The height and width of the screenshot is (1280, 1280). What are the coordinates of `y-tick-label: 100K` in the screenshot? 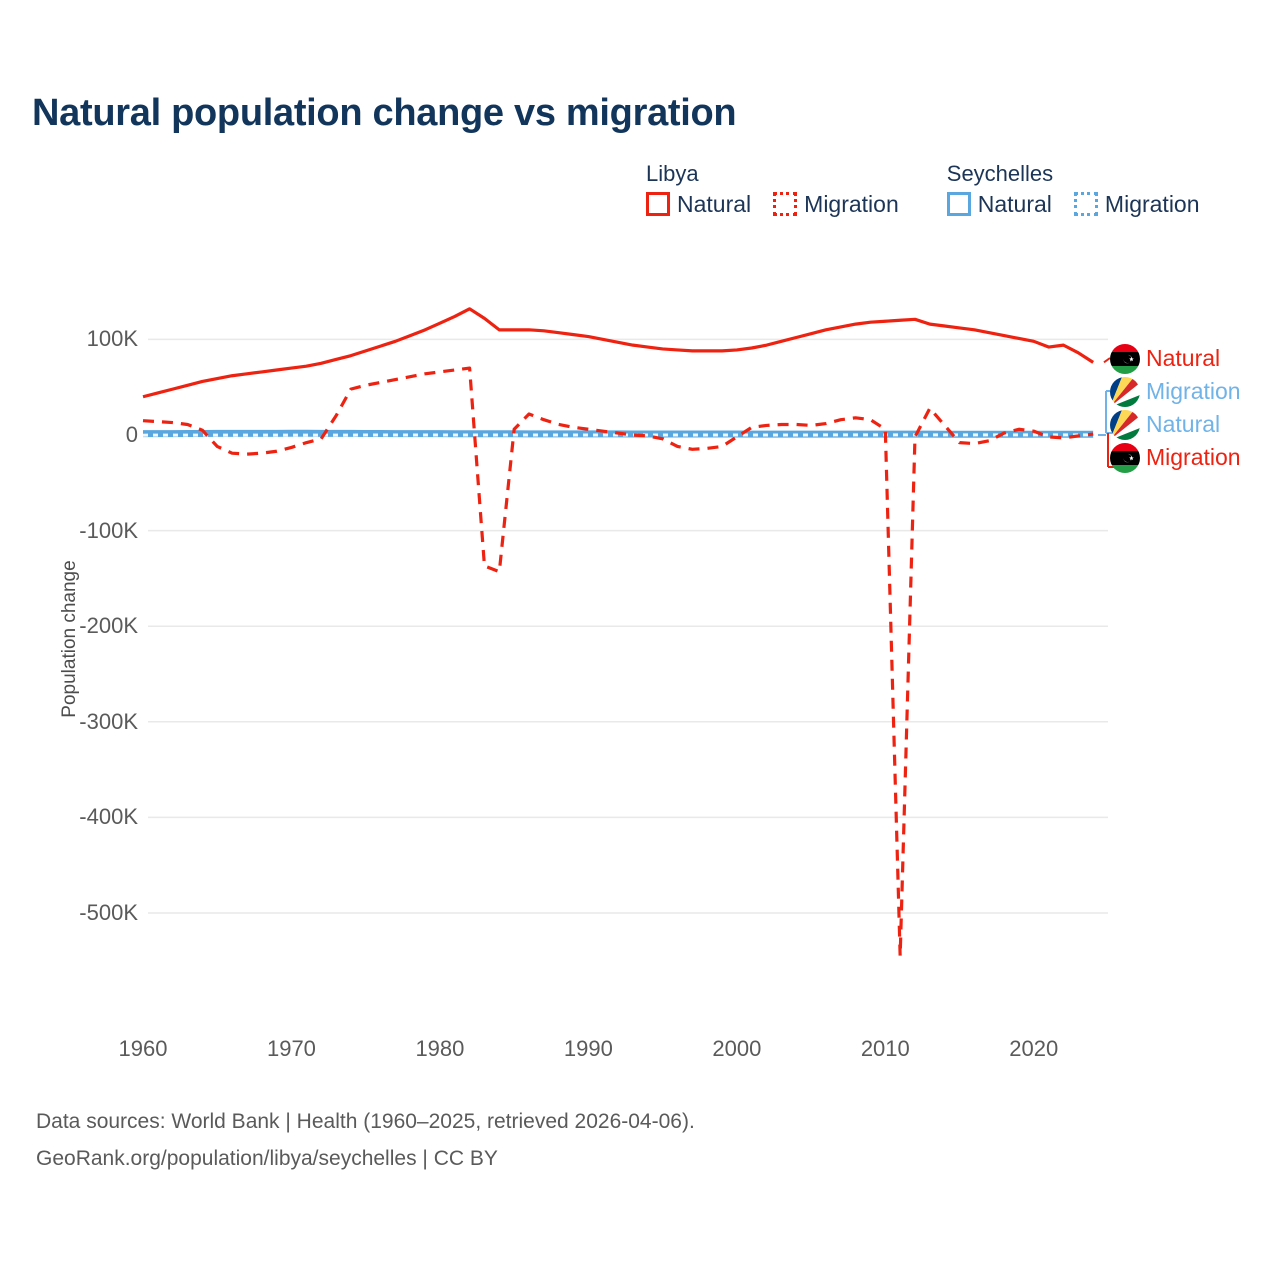 It's located at (112, 339).